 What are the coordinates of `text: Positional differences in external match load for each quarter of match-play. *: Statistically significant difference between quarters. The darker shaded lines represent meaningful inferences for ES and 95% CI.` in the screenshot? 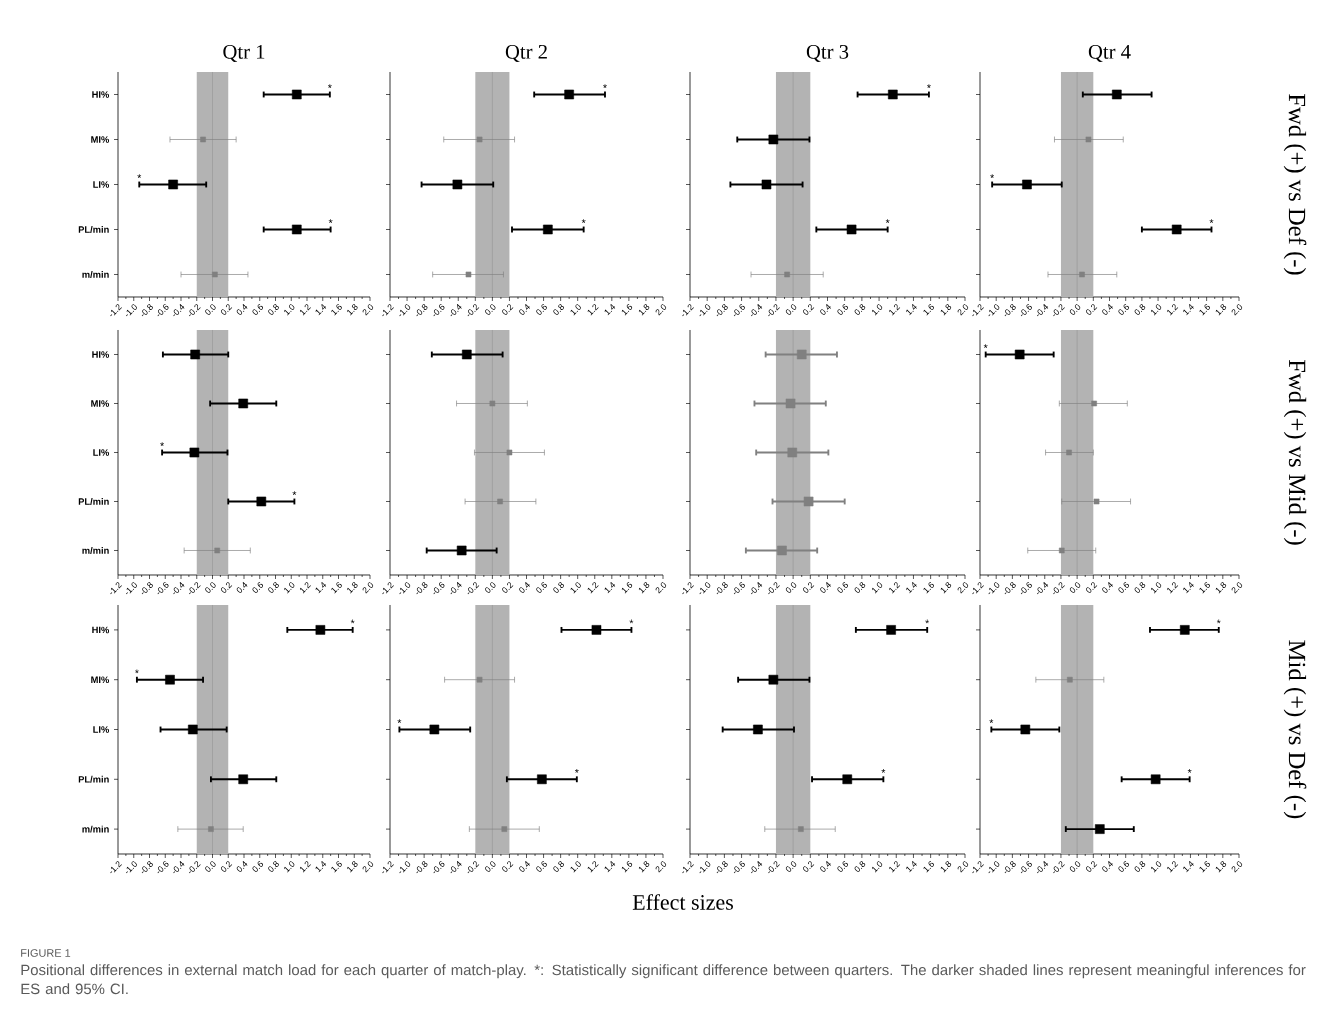 It's located at (663, 979).